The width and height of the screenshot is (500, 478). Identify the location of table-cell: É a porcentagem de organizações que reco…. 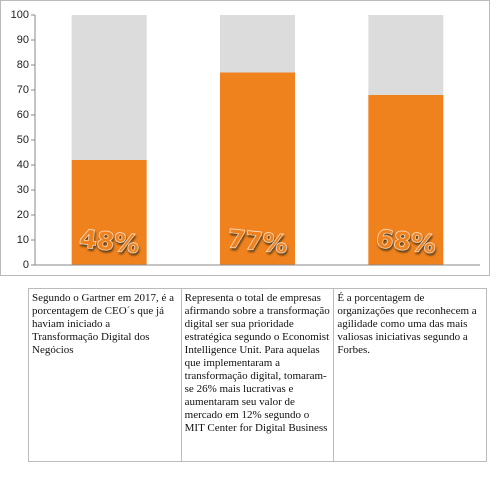
(410, 375).